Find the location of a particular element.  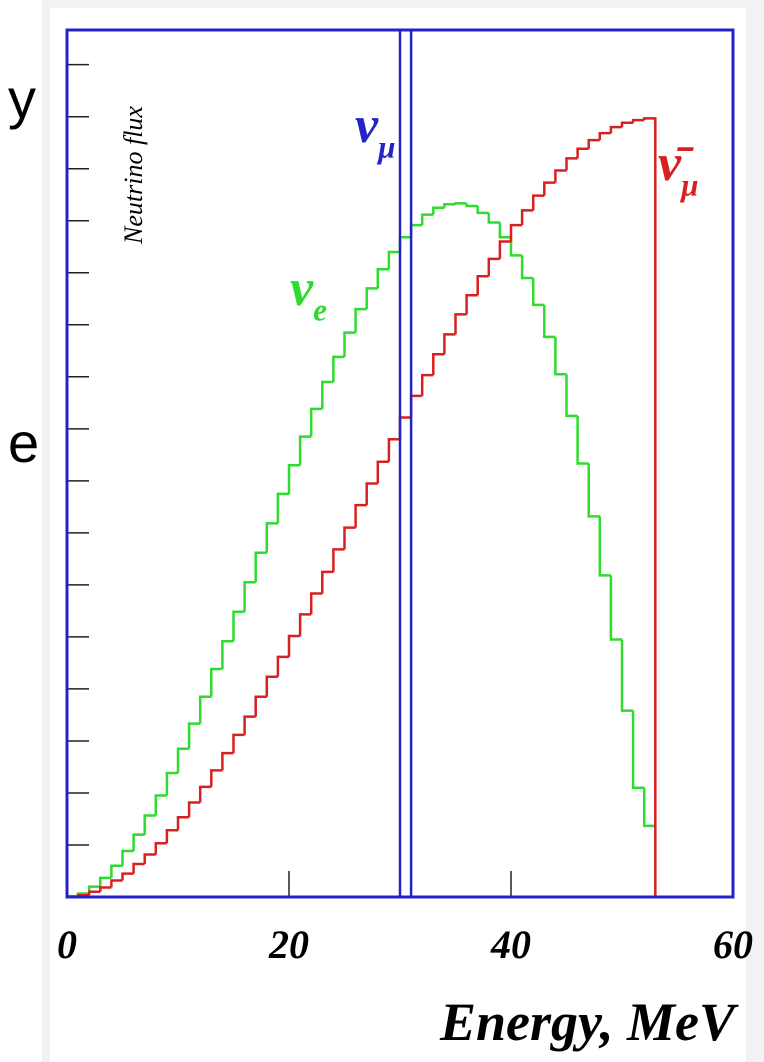

legend-label: νμ is located at coordinates (375, 131).